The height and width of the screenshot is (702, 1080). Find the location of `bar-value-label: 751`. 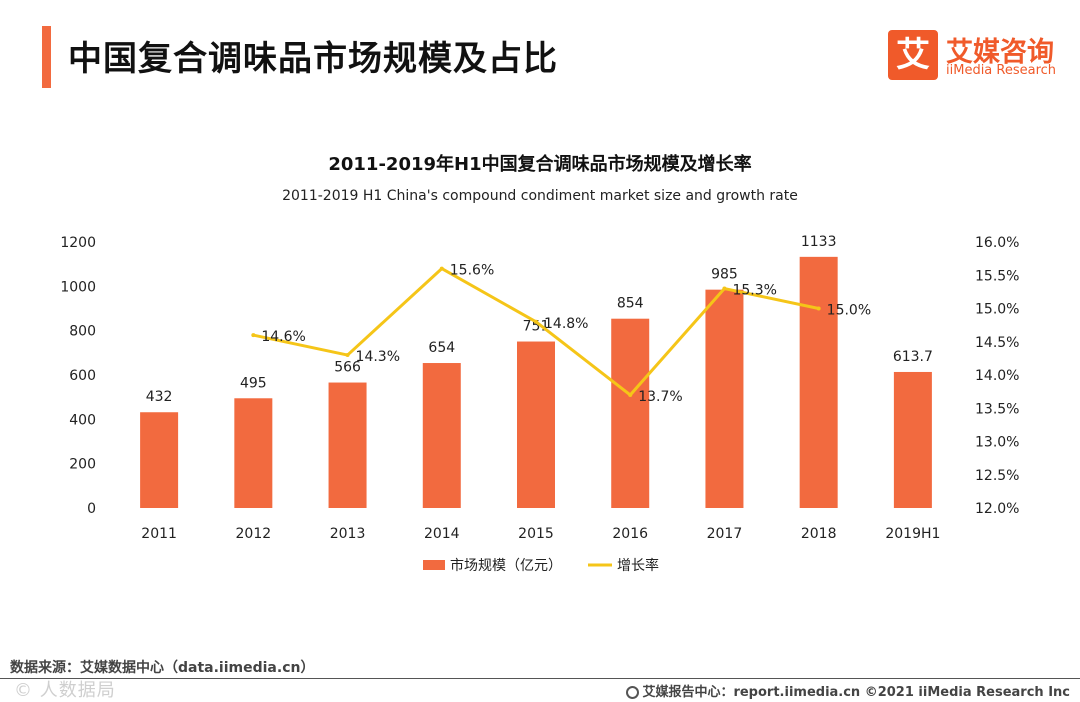

bar-value-label: 751 is located at coordinates (536, 327).